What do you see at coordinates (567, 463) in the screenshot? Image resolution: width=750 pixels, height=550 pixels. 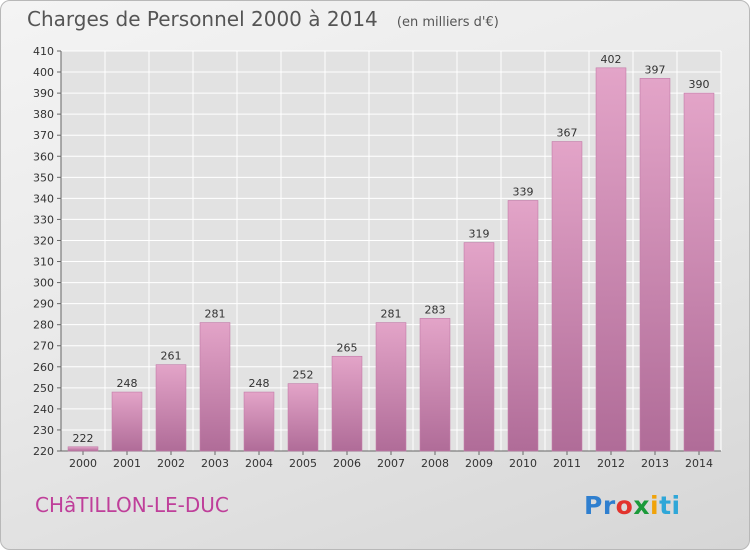 I see `x-tick-label: 2011` at bounding box center [567, 463].